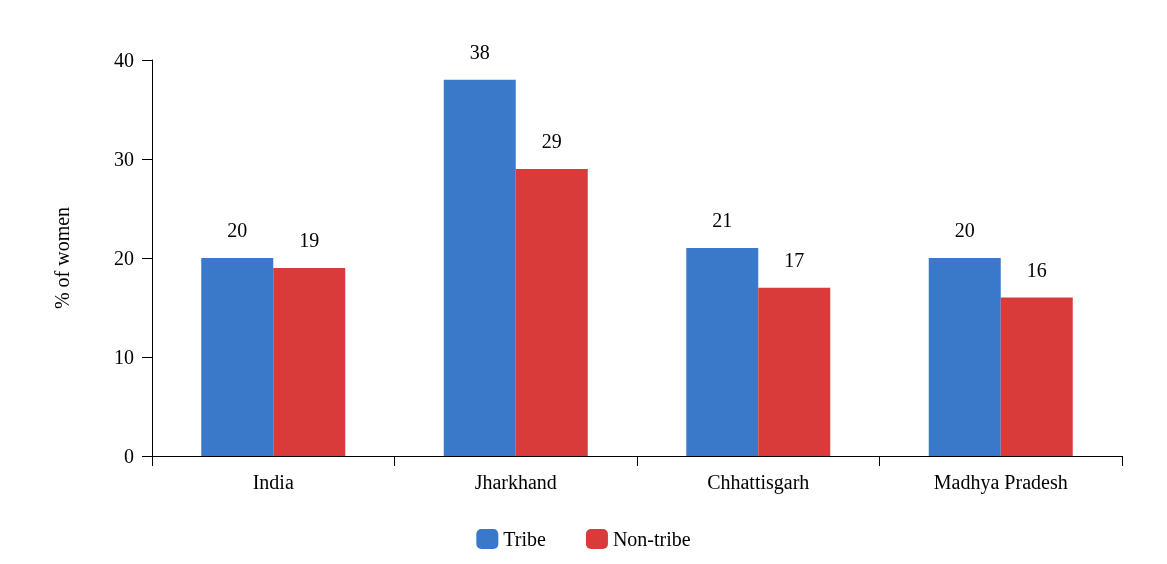 This screenshot has height=564, width=1167. I want to click on data-label: 21, so click(722, 220).